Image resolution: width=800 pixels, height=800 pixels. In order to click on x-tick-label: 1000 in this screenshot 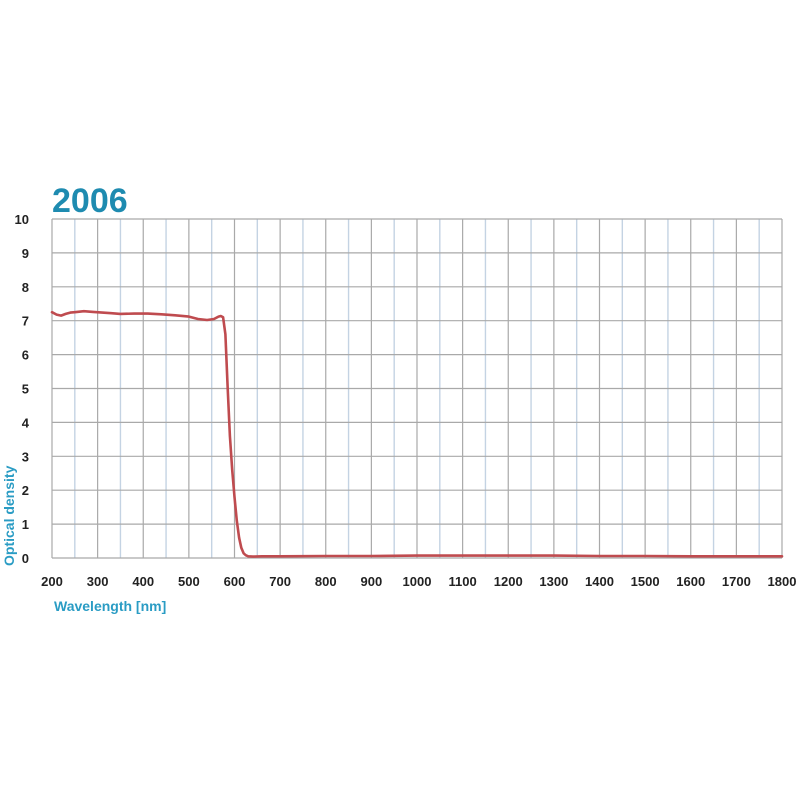, I will do `click(417, 581)`.